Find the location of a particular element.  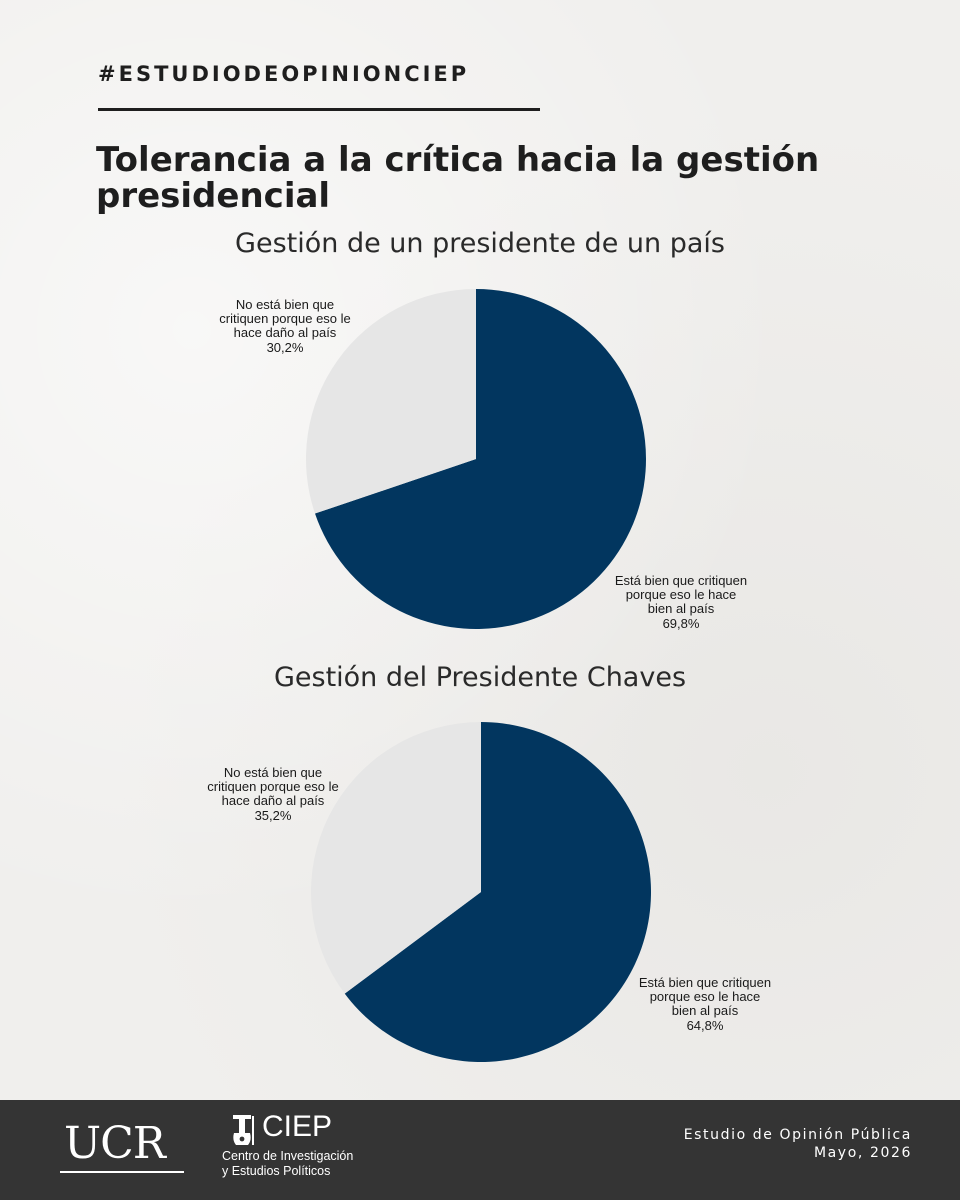

ucr-logo: UCR is located at coordinates (115, 1143).